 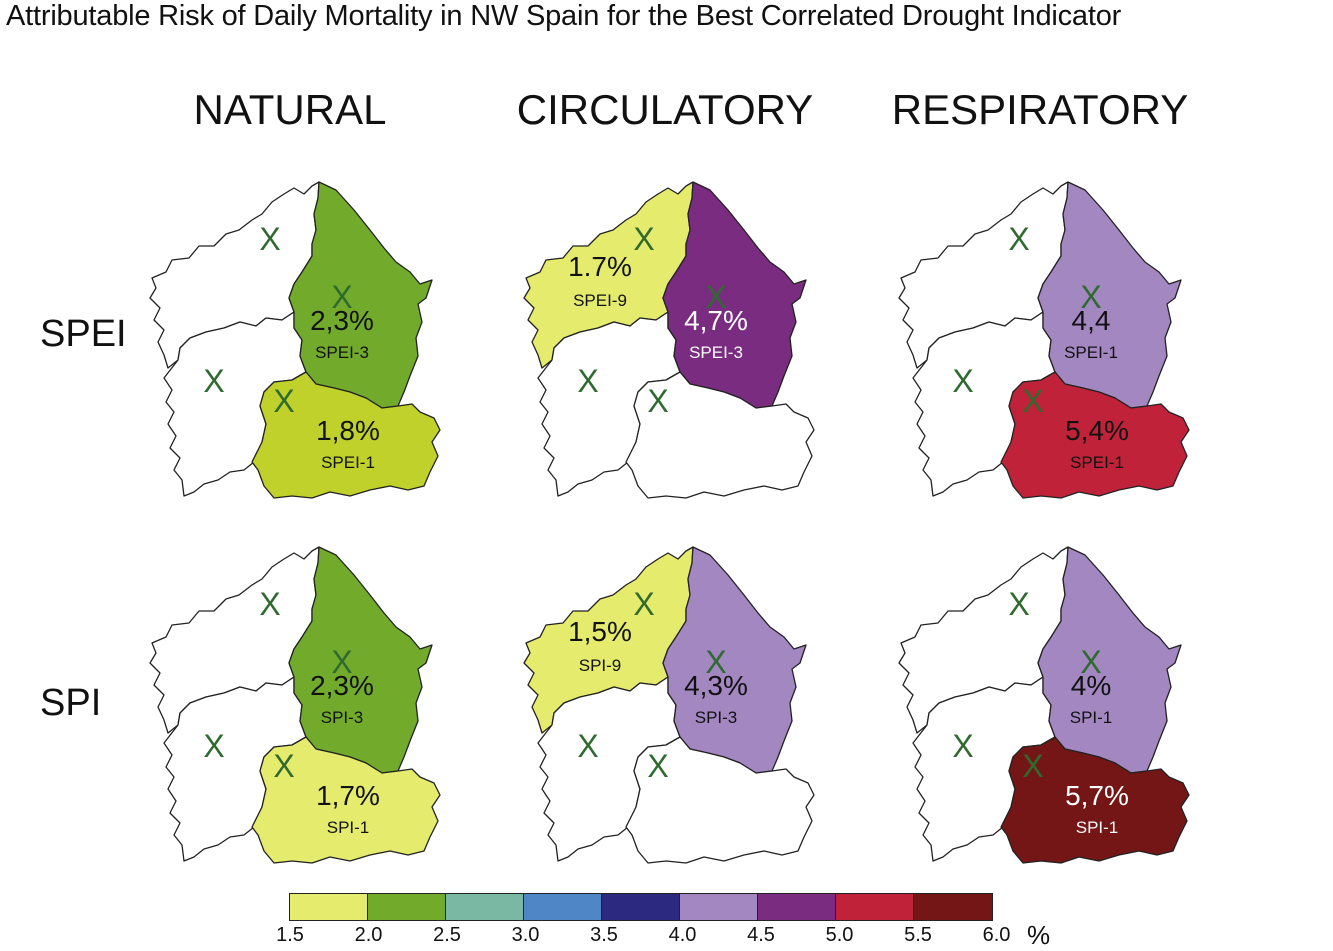 What do you see at coordinates (348, 430) in the screenshot?
I see `value-label-ourense: 1,8%` at bounding box center [348, 430].